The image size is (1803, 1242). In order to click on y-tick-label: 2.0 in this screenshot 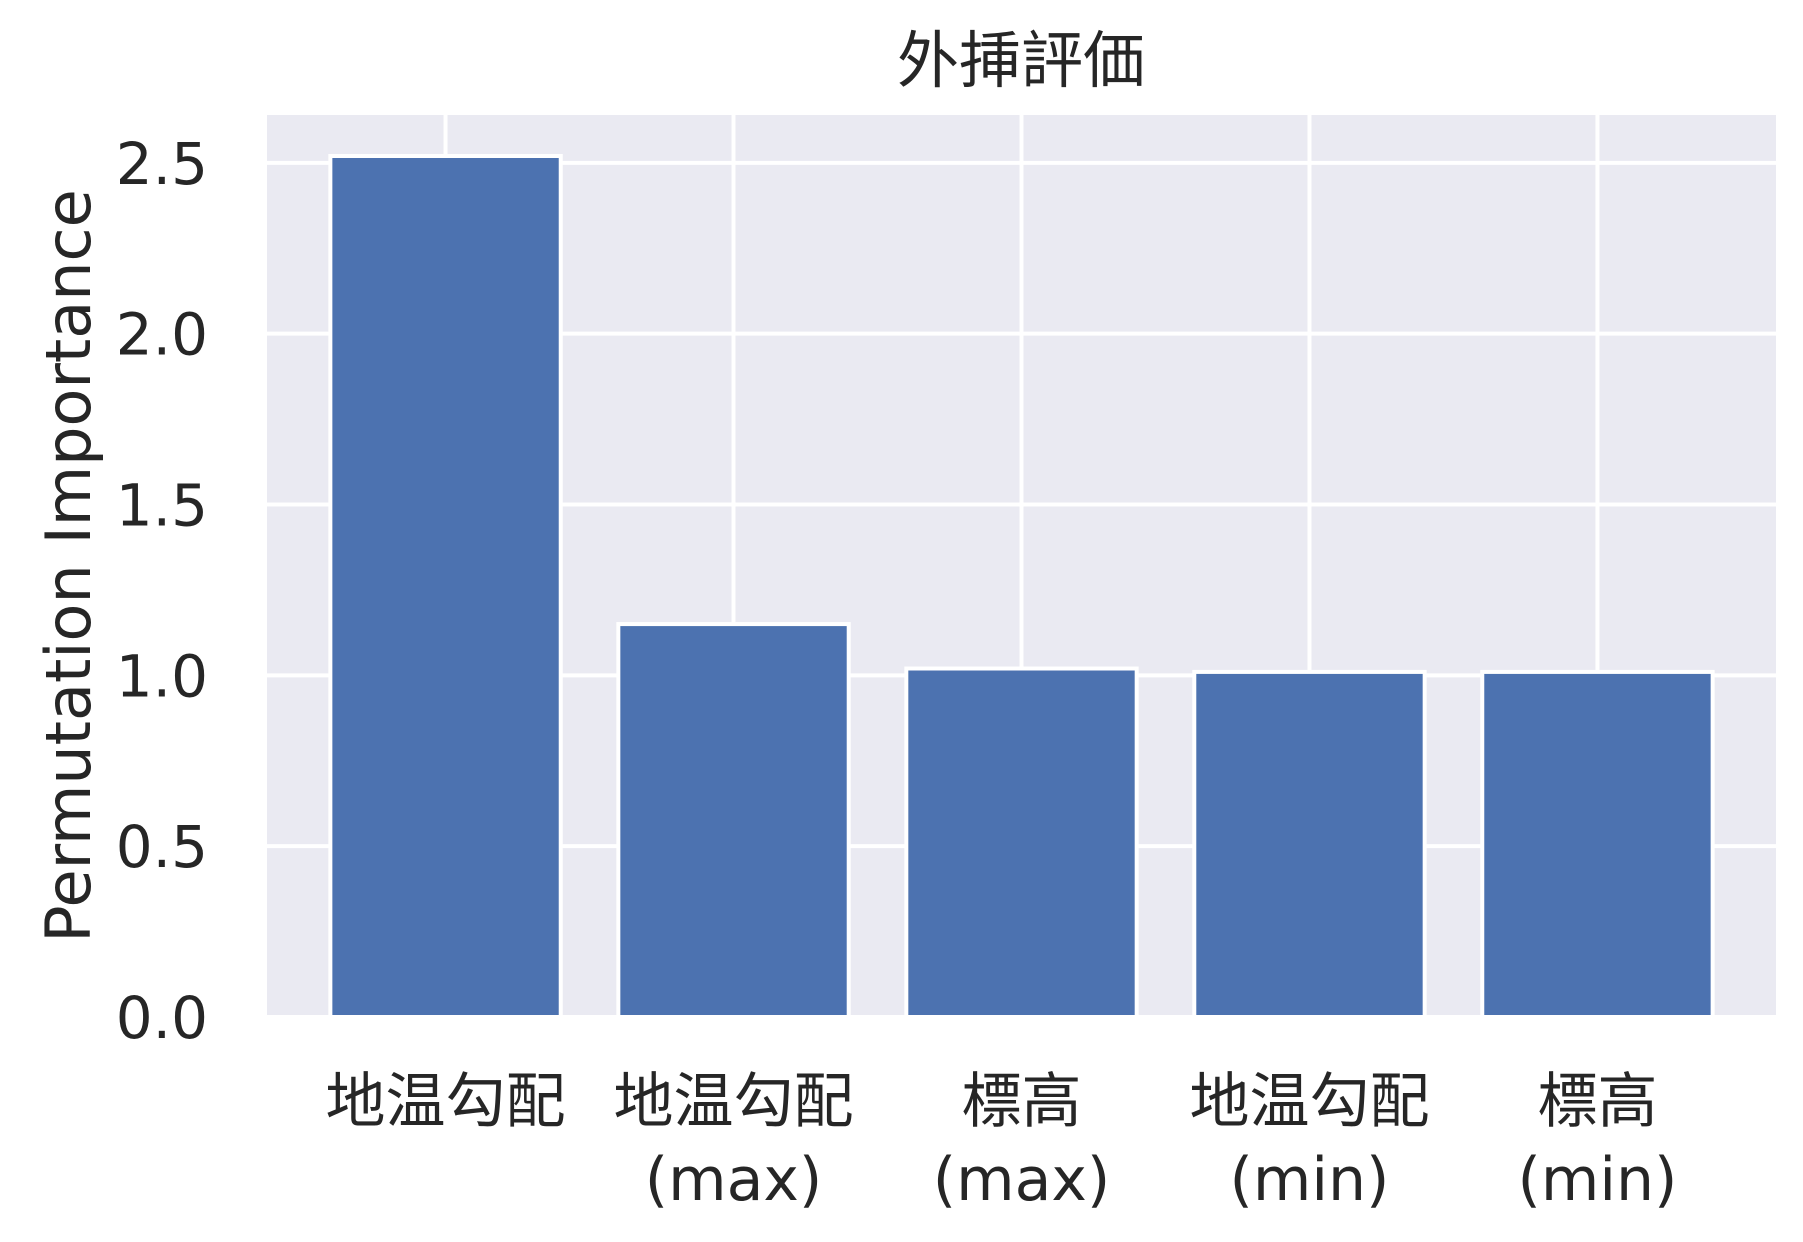, I will do `click(162, 335)`.